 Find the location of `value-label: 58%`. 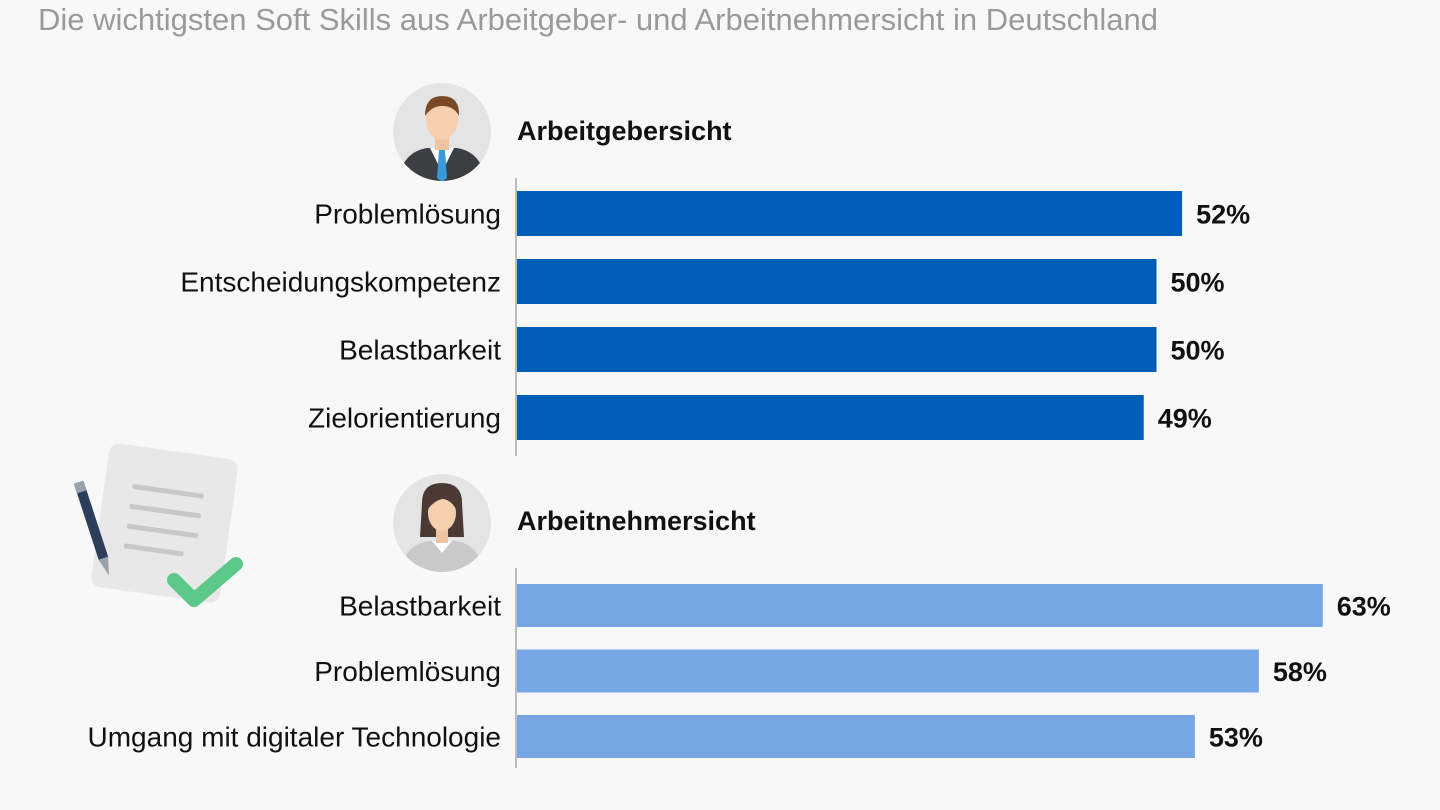

value-label: 58% is located at coordinates (1300, 672).